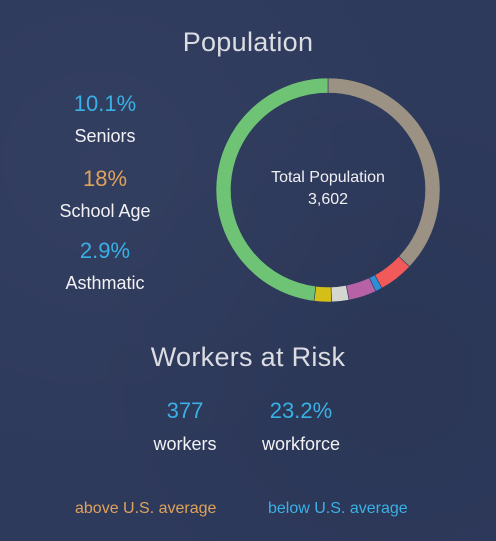  I want to click on asthmatic-label: Asthmatic, so click(105, 283).